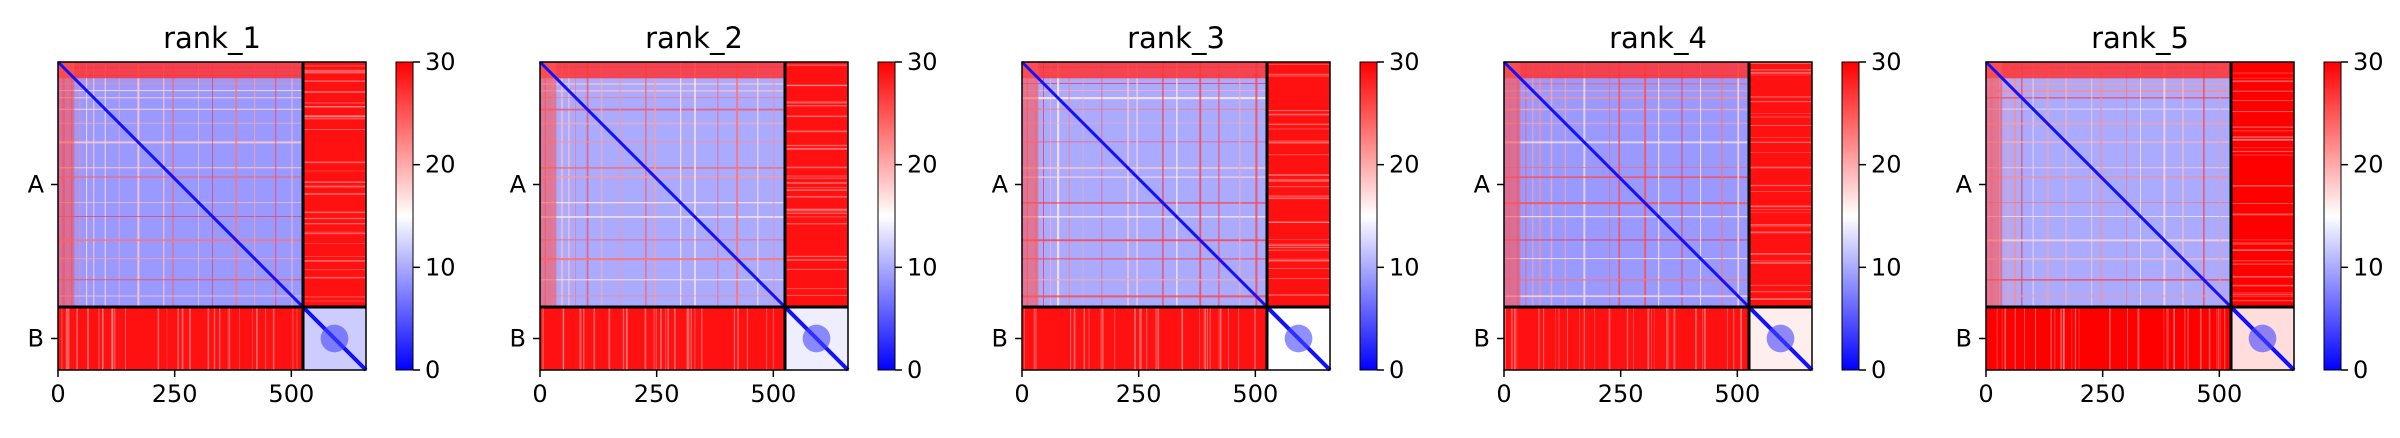 The height and width of the screenshot is (438, 2400). What do you see at coordinates (922, 62) in the screenshot?
I see `colorbar-tick-label: 30` at bounding box center [922, 62].